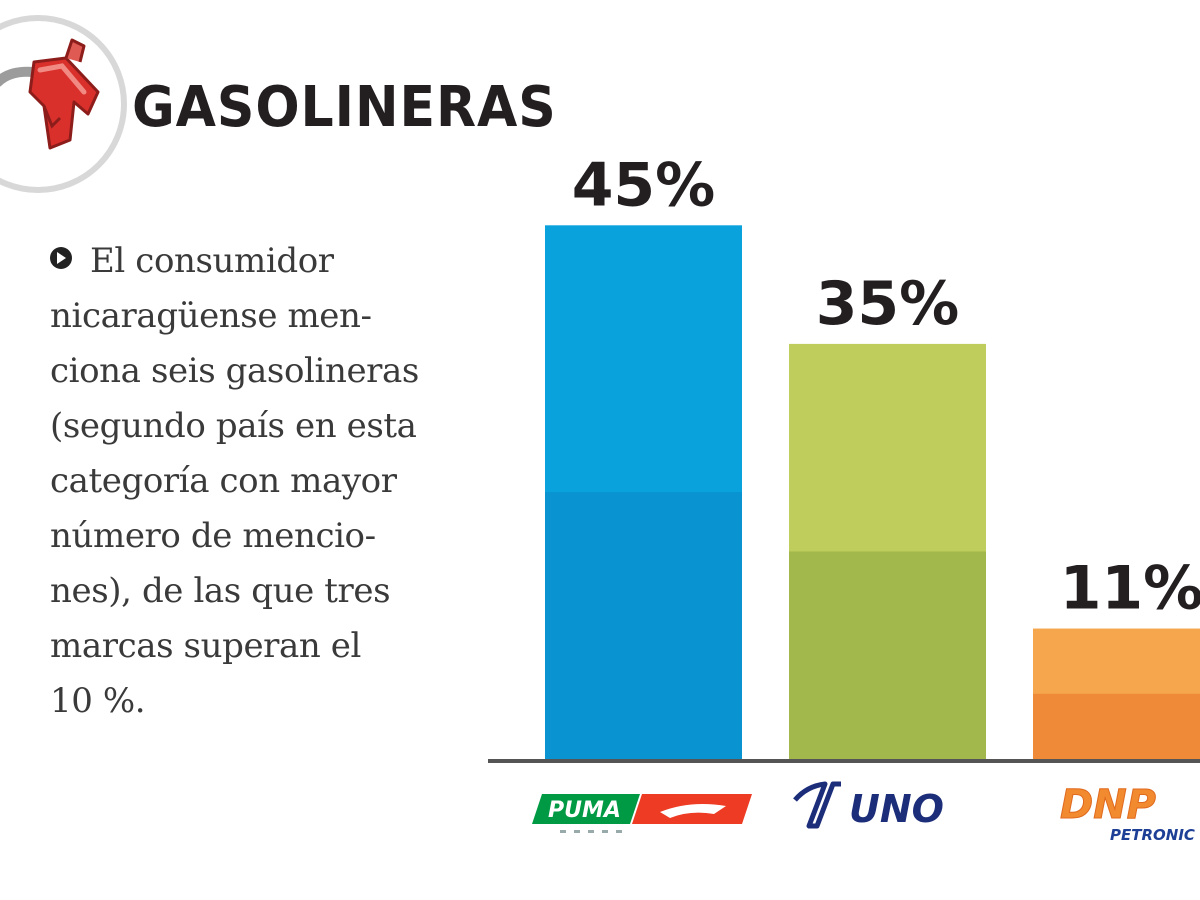  I want to click on logo-dnp-text: DNP, so click(1108, 805).